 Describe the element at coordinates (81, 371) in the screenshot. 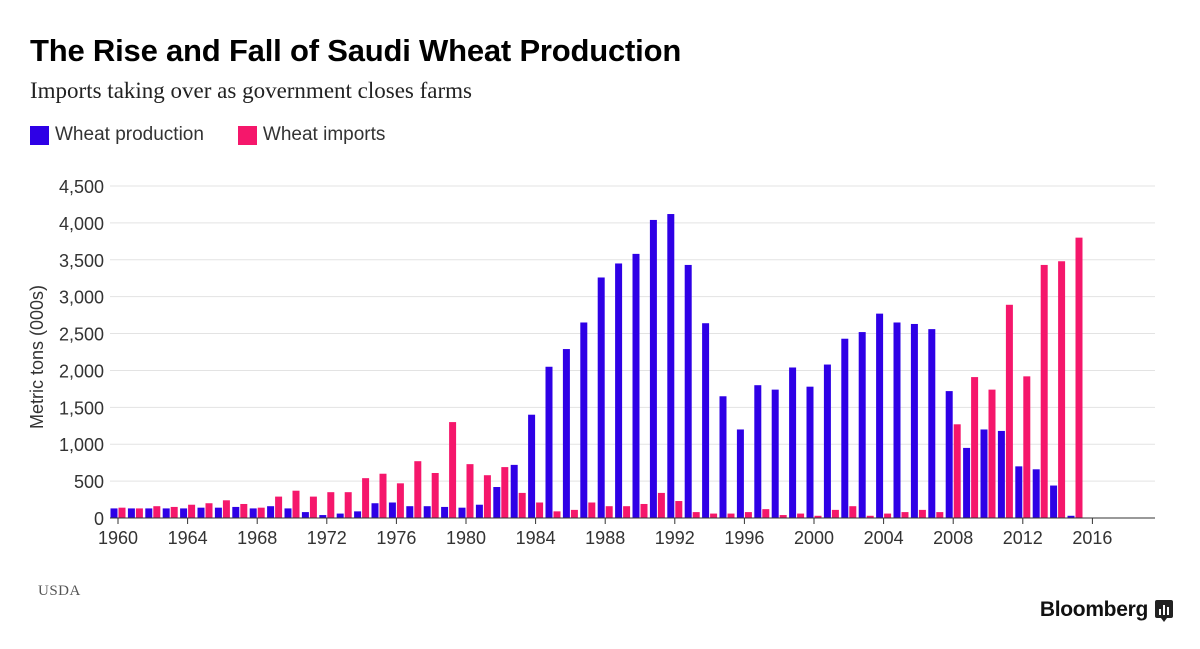

I see `y-tick-label: 2,000` at that location.